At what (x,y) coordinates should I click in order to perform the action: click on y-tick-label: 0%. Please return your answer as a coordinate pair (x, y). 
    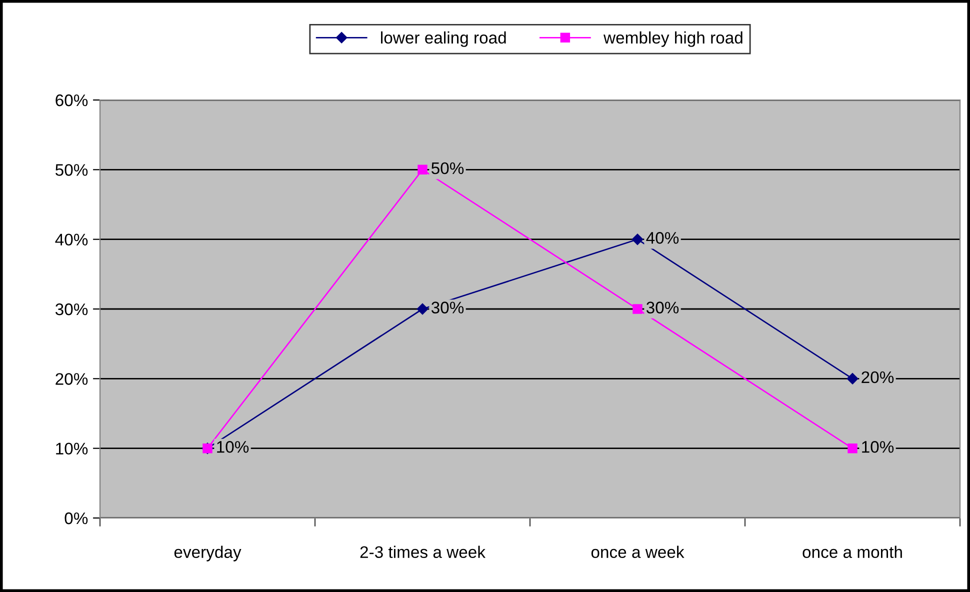
    Looking at the image, I should click on (76, 518).